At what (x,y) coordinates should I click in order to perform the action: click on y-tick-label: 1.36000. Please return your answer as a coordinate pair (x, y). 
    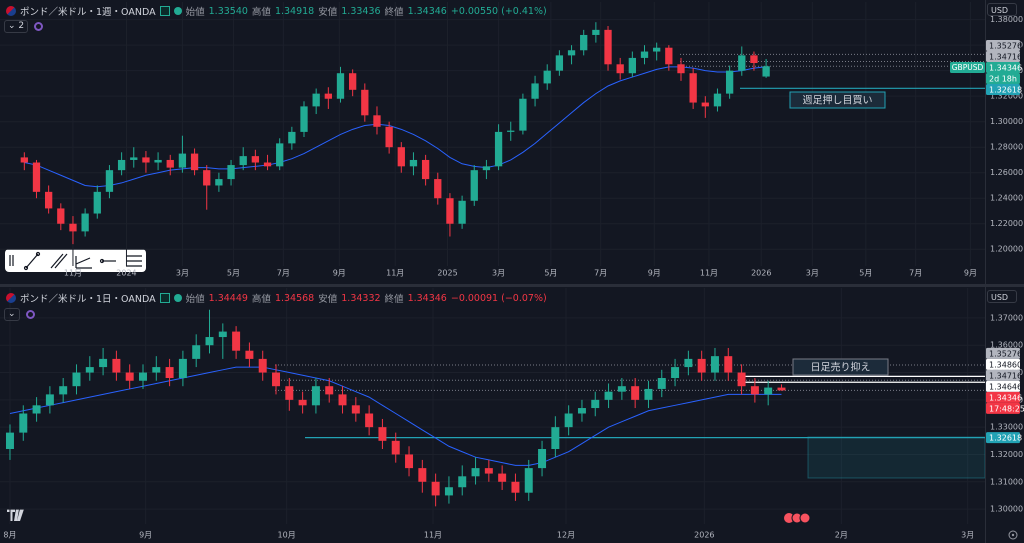
    Looking at the image, I should click on (1006, 345).